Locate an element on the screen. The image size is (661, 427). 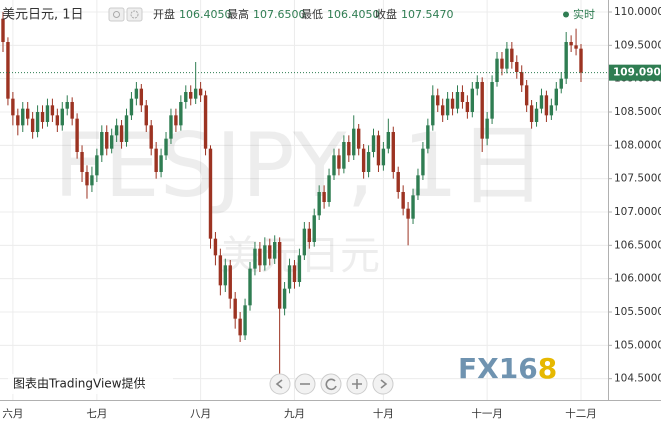
reset-button is located at coordinates (331, 384).